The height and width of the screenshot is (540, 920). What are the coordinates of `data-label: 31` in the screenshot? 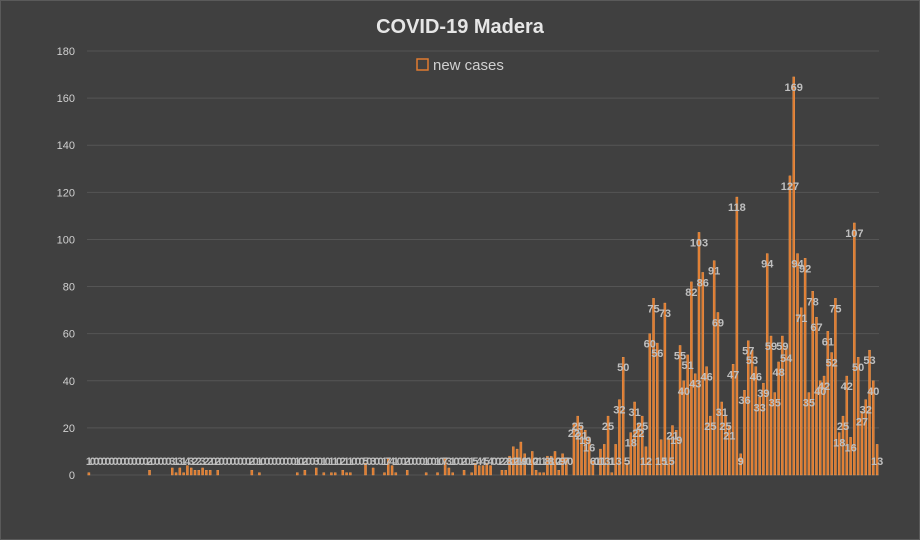 It's located at (722, 413).